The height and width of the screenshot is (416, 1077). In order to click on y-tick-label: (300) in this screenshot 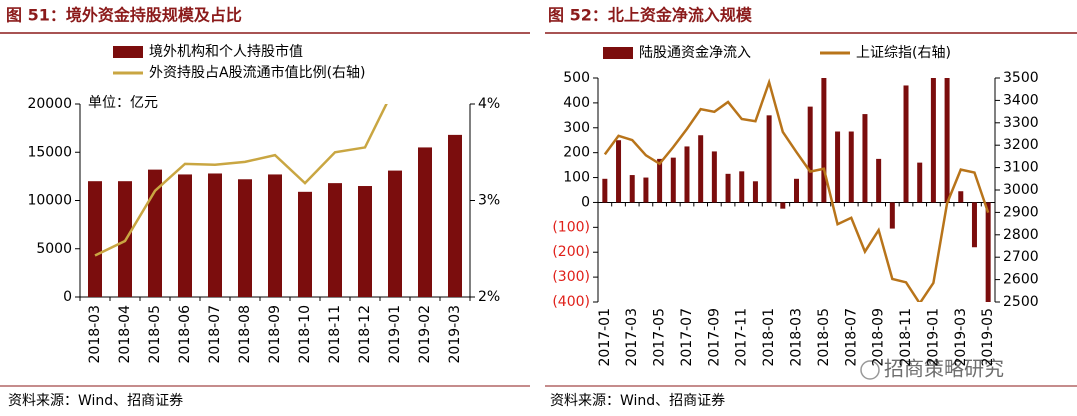, I will do `click(571, 277)`.